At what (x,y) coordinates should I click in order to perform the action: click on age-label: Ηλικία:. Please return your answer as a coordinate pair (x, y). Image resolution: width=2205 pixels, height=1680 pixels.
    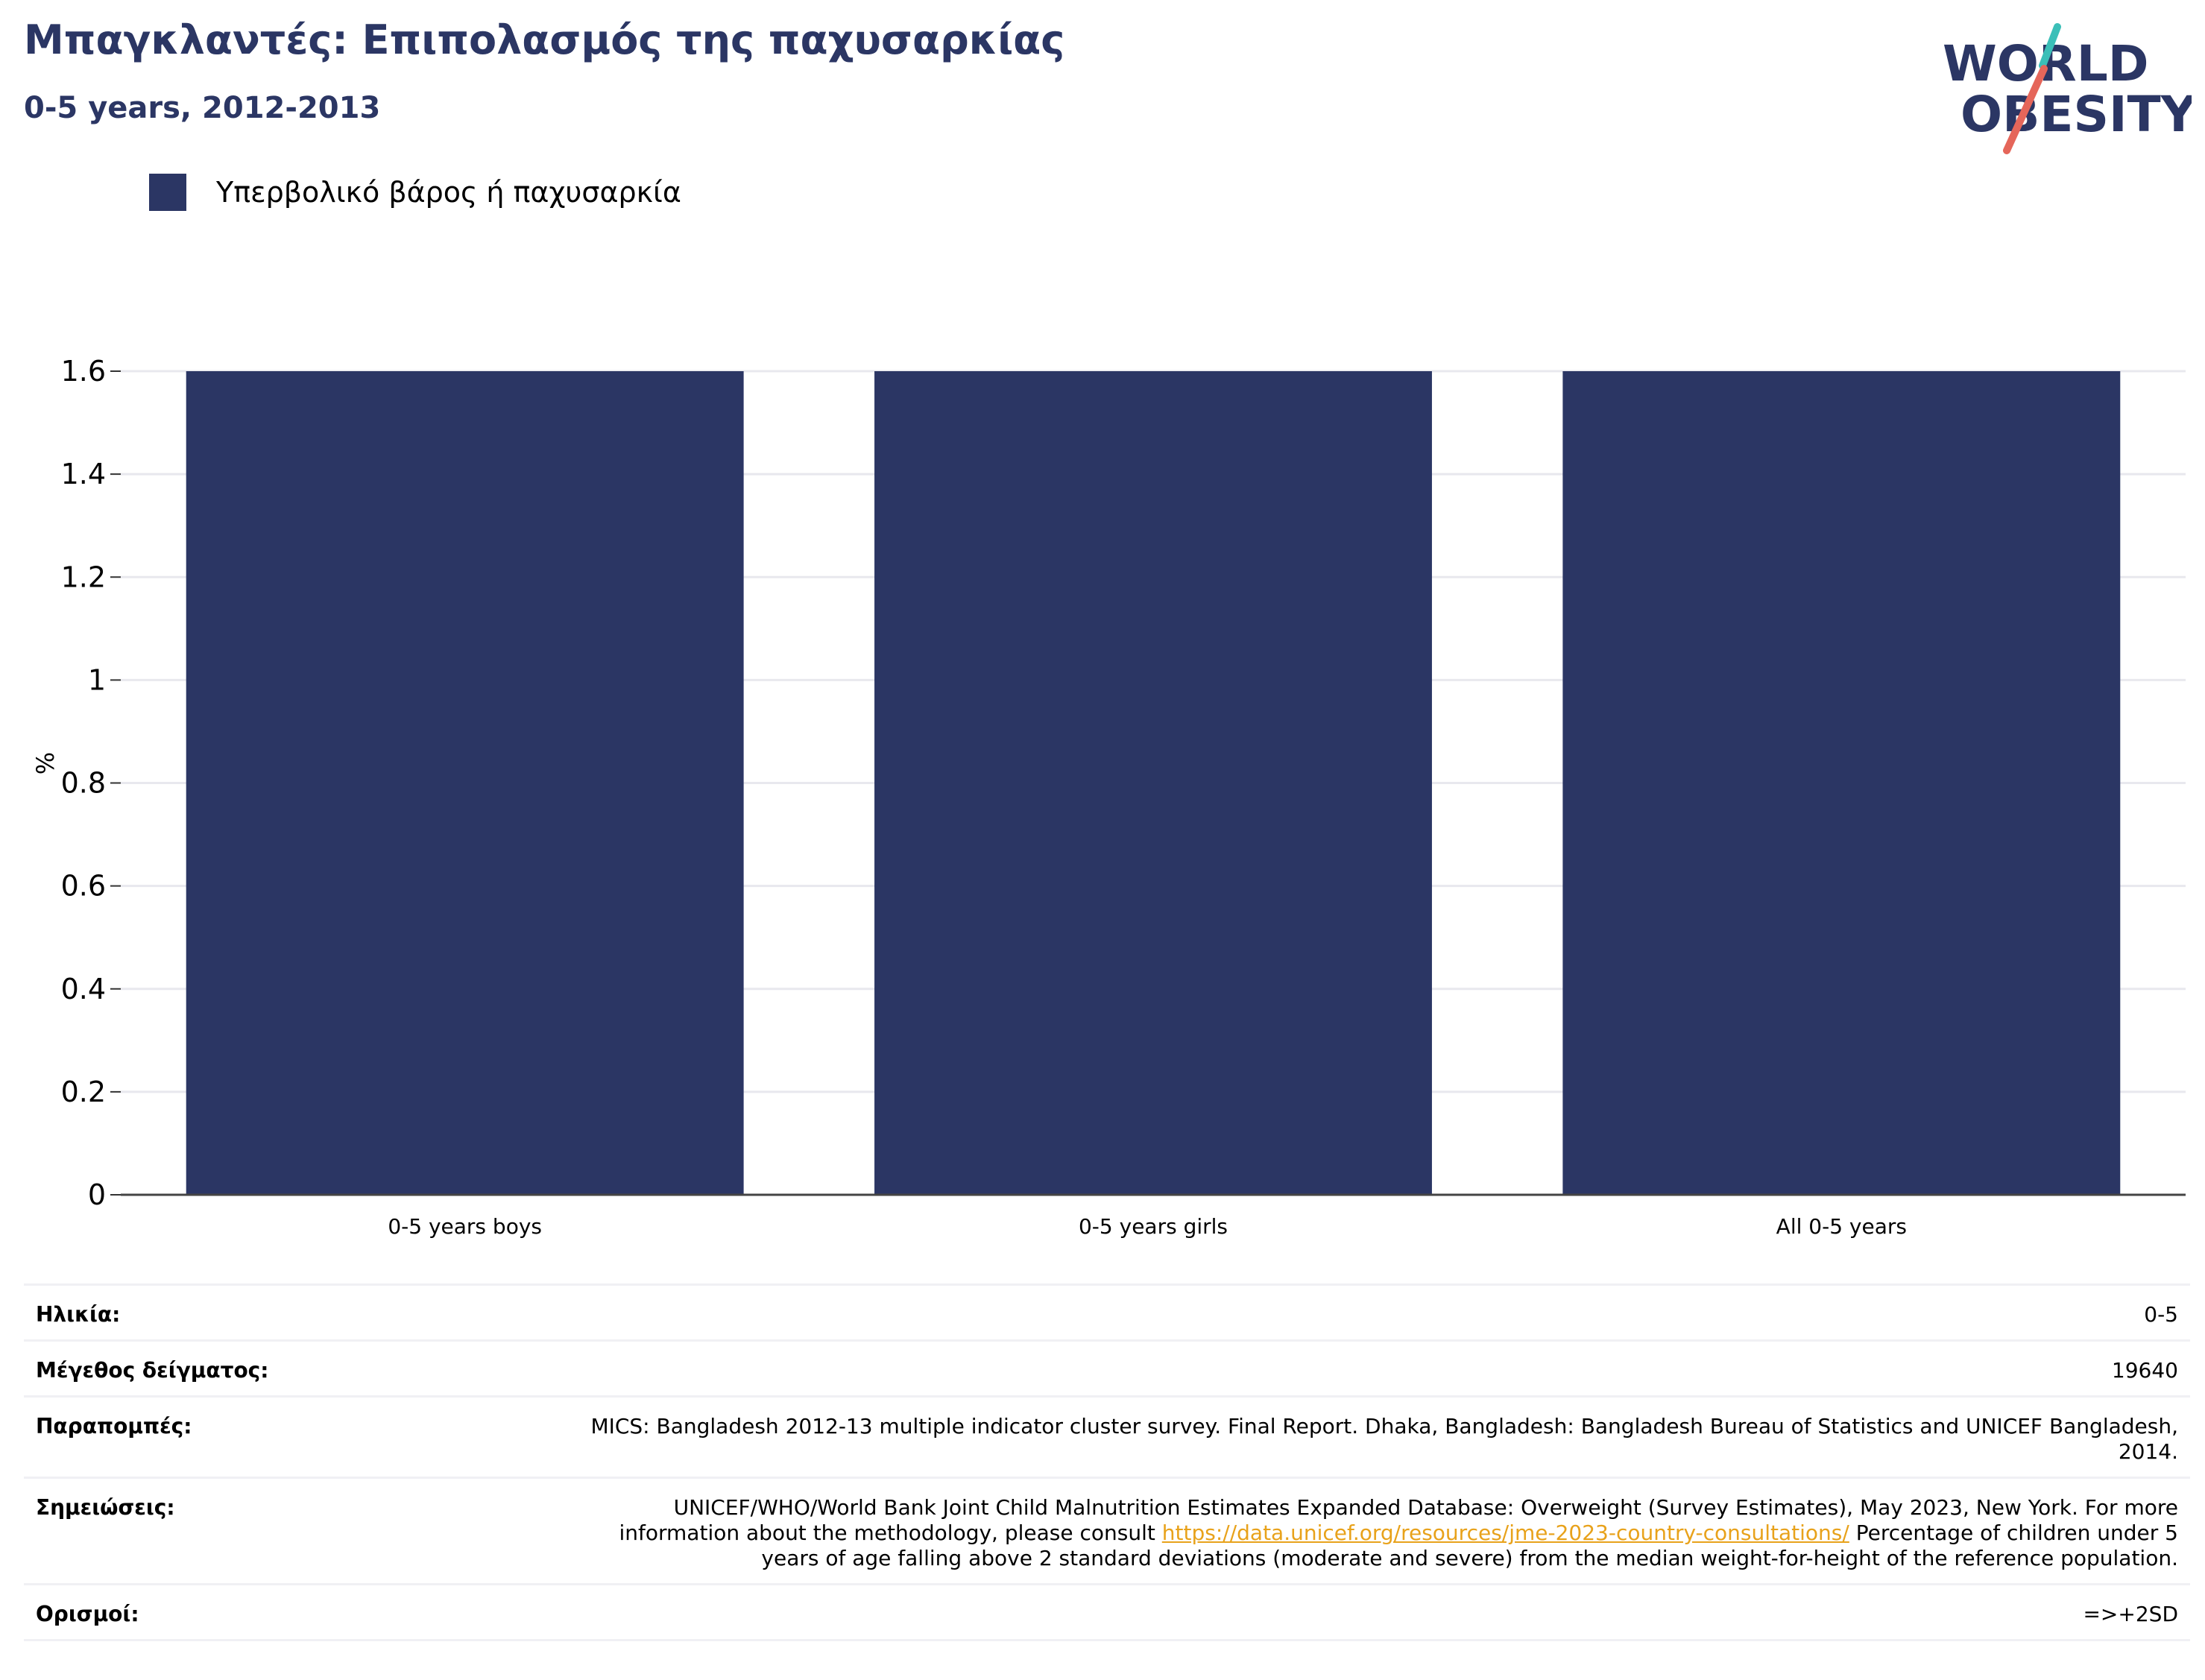
    Looking at the image, I should click on (78, 1314).